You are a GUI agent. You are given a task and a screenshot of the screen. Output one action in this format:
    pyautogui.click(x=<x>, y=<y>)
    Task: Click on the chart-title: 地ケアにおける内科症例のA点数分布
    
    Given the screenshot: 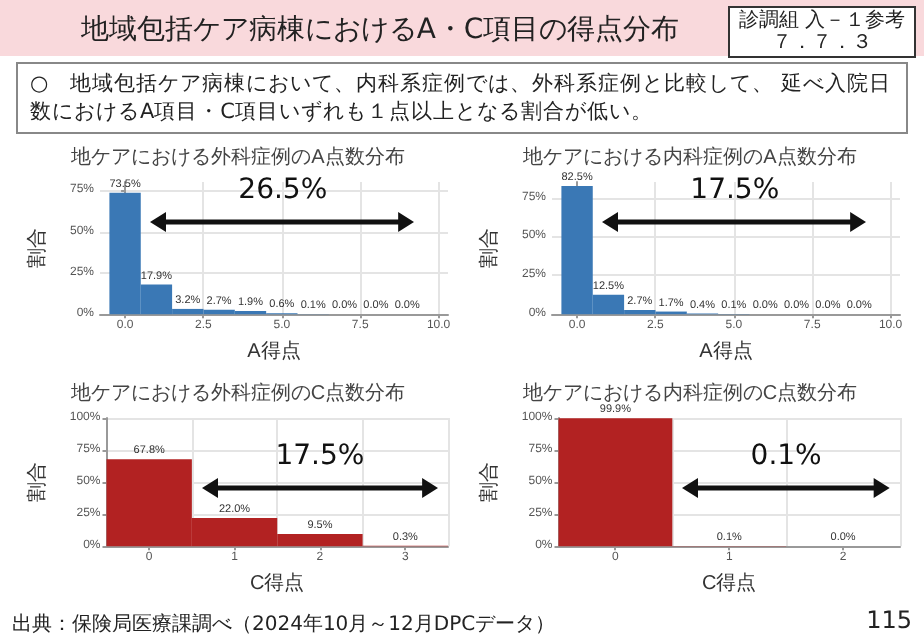 What is the action you would take?
    pyautogui.click(x=689, y=157)
    